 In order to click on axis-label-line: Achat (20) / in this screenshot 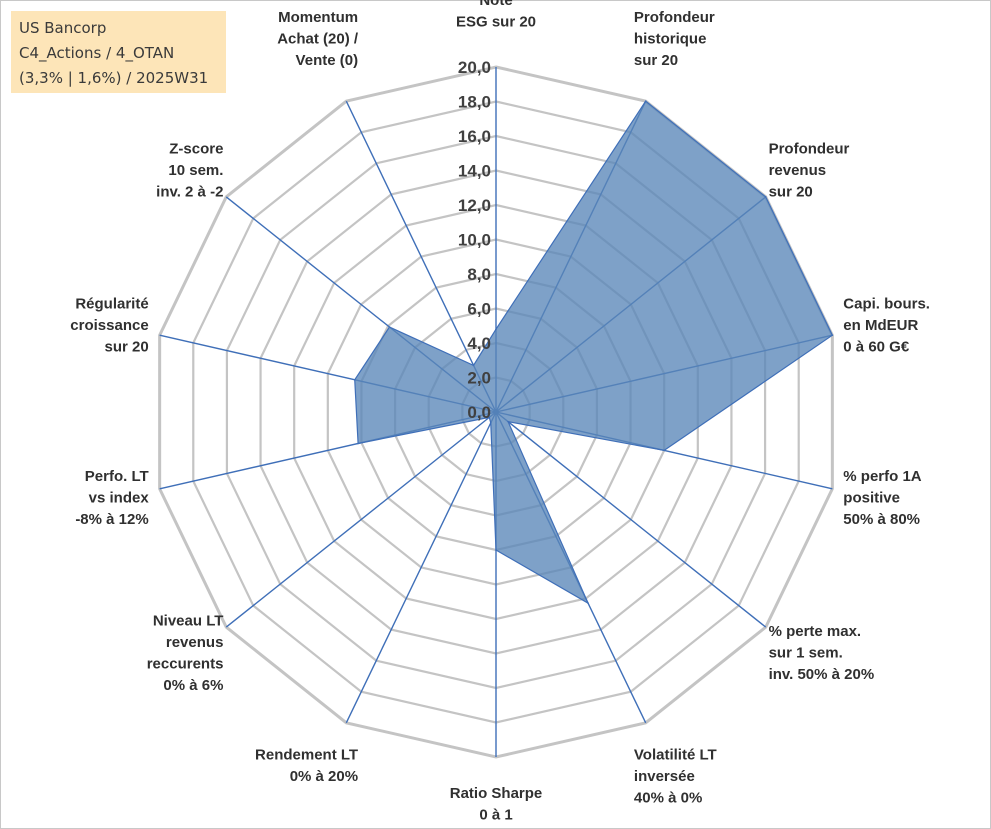, I will do `click(318, 38)`.